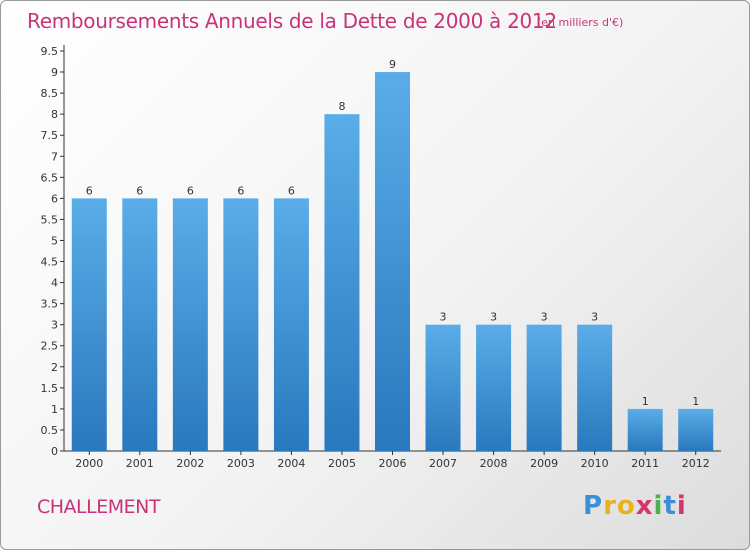 The image size is (750, 550). Describe the element at coordinates (50, 93) in the screenshot. I see `y-tick-label: 8.5` at that location.